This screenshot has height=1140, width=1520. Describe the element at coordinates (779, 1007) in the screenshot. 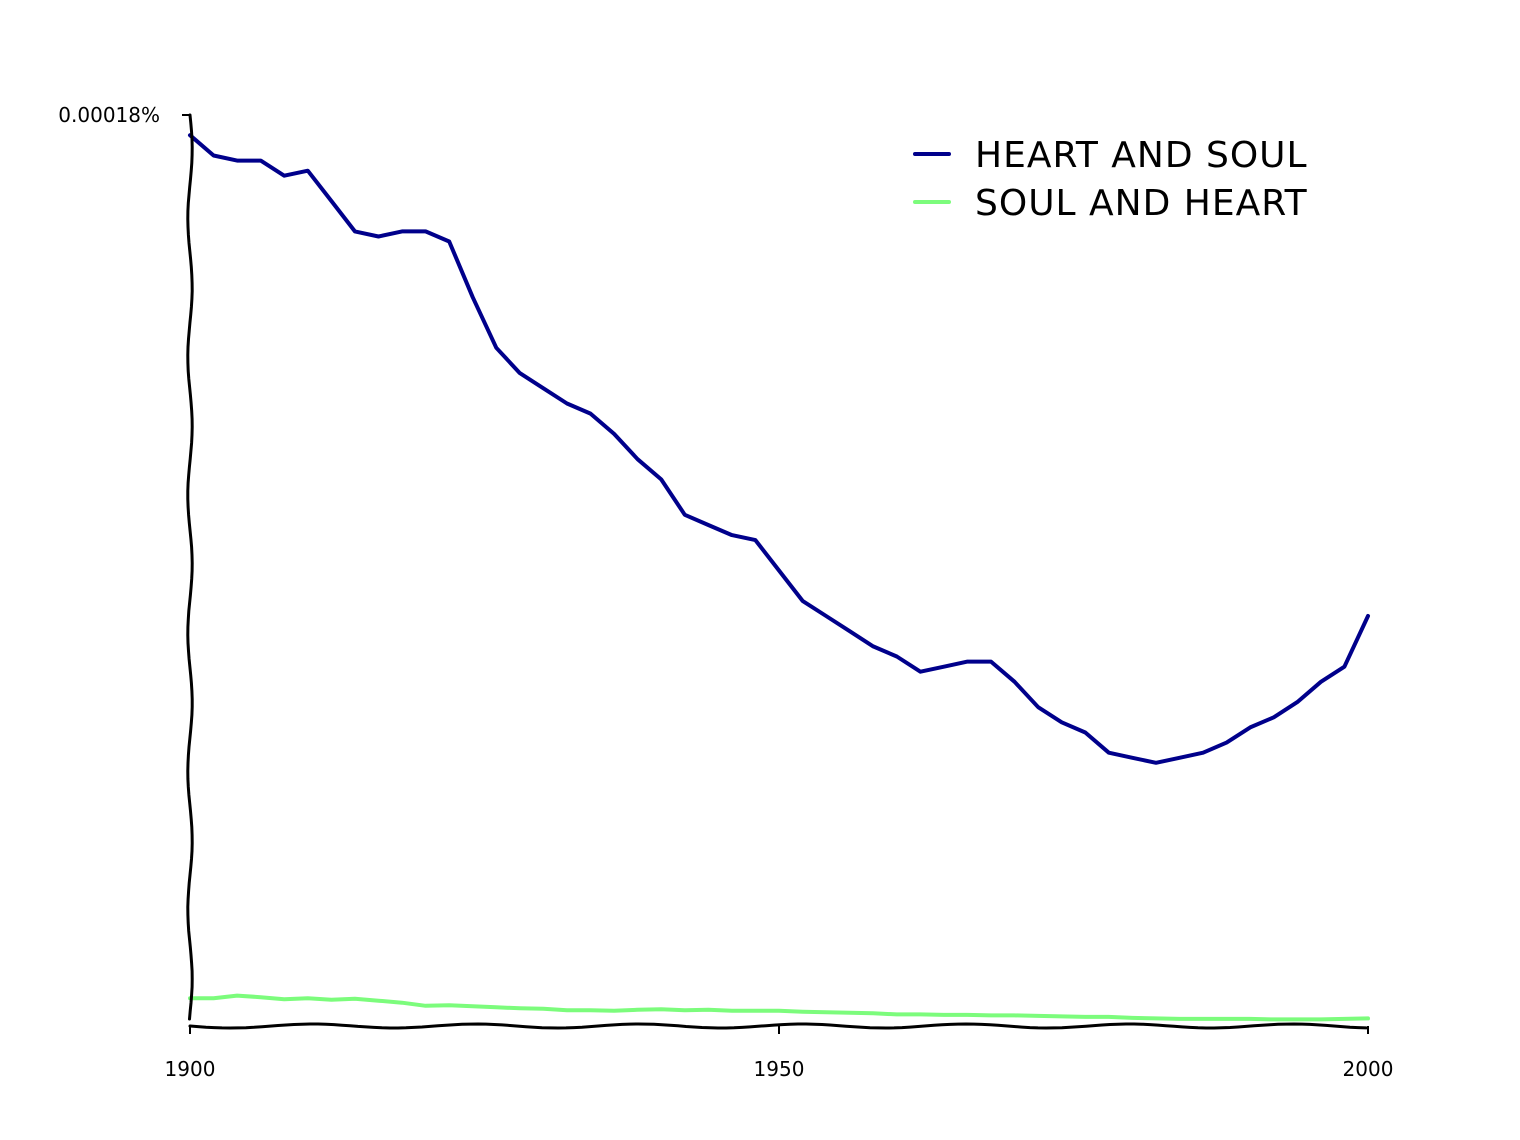

I see `series-line-soul-and-heart` at that location.